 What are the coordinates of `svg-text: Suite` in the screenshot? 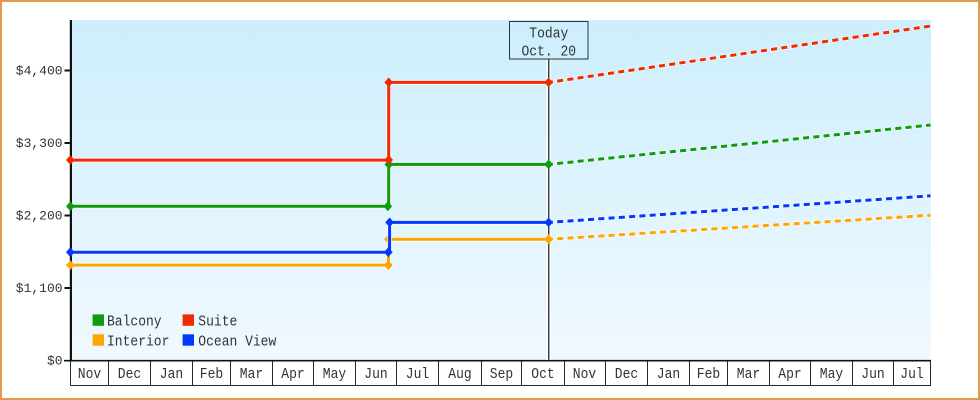 It's located at (217, 322).